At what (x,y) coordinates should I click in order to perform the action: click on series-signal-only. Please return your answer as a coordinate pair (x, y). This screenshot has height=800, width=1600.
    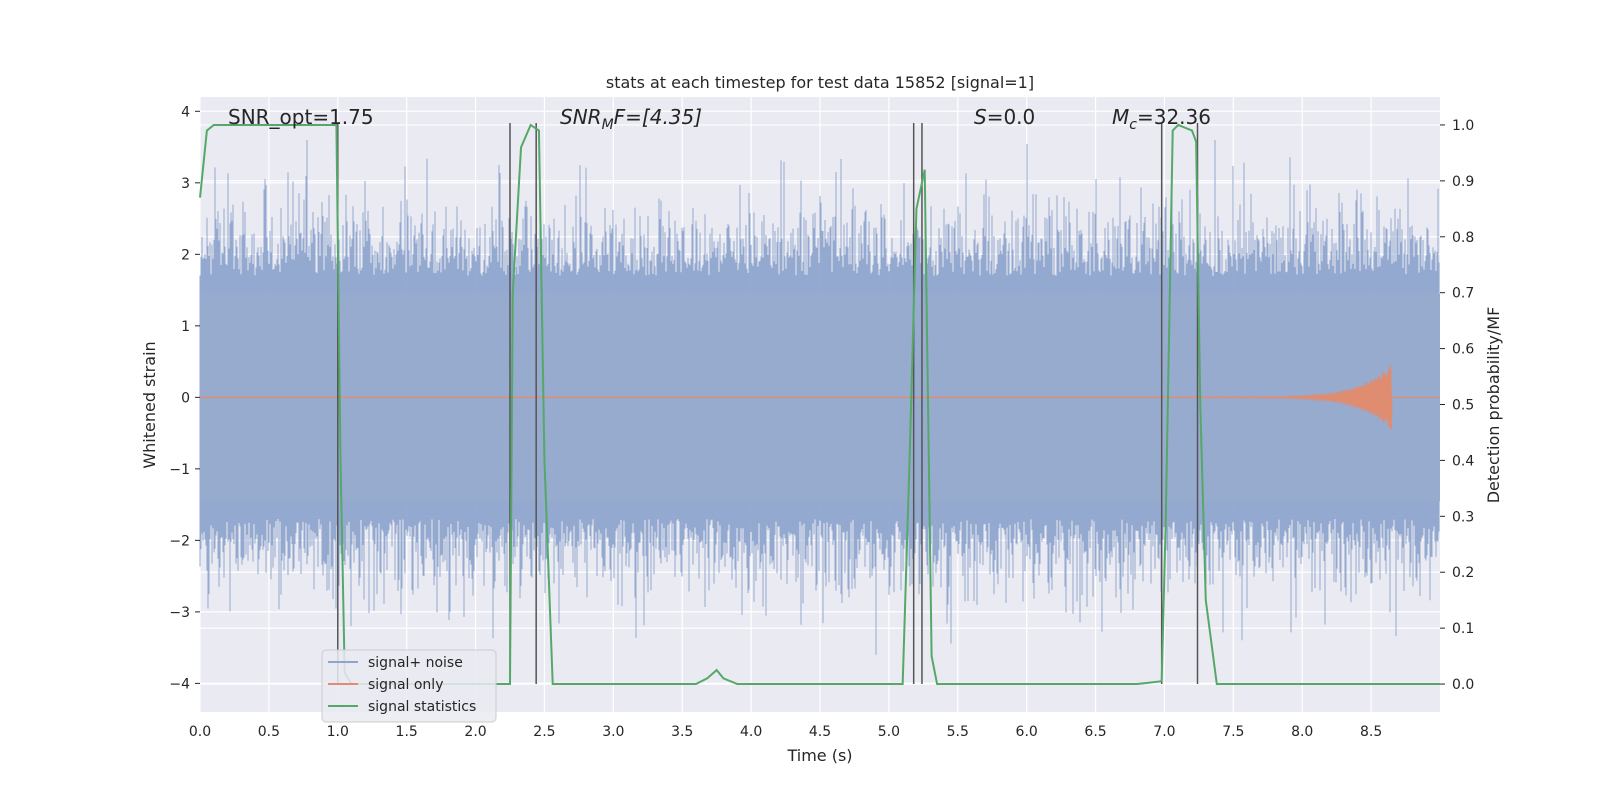
    Looking at the image, I should click on (820, 397).